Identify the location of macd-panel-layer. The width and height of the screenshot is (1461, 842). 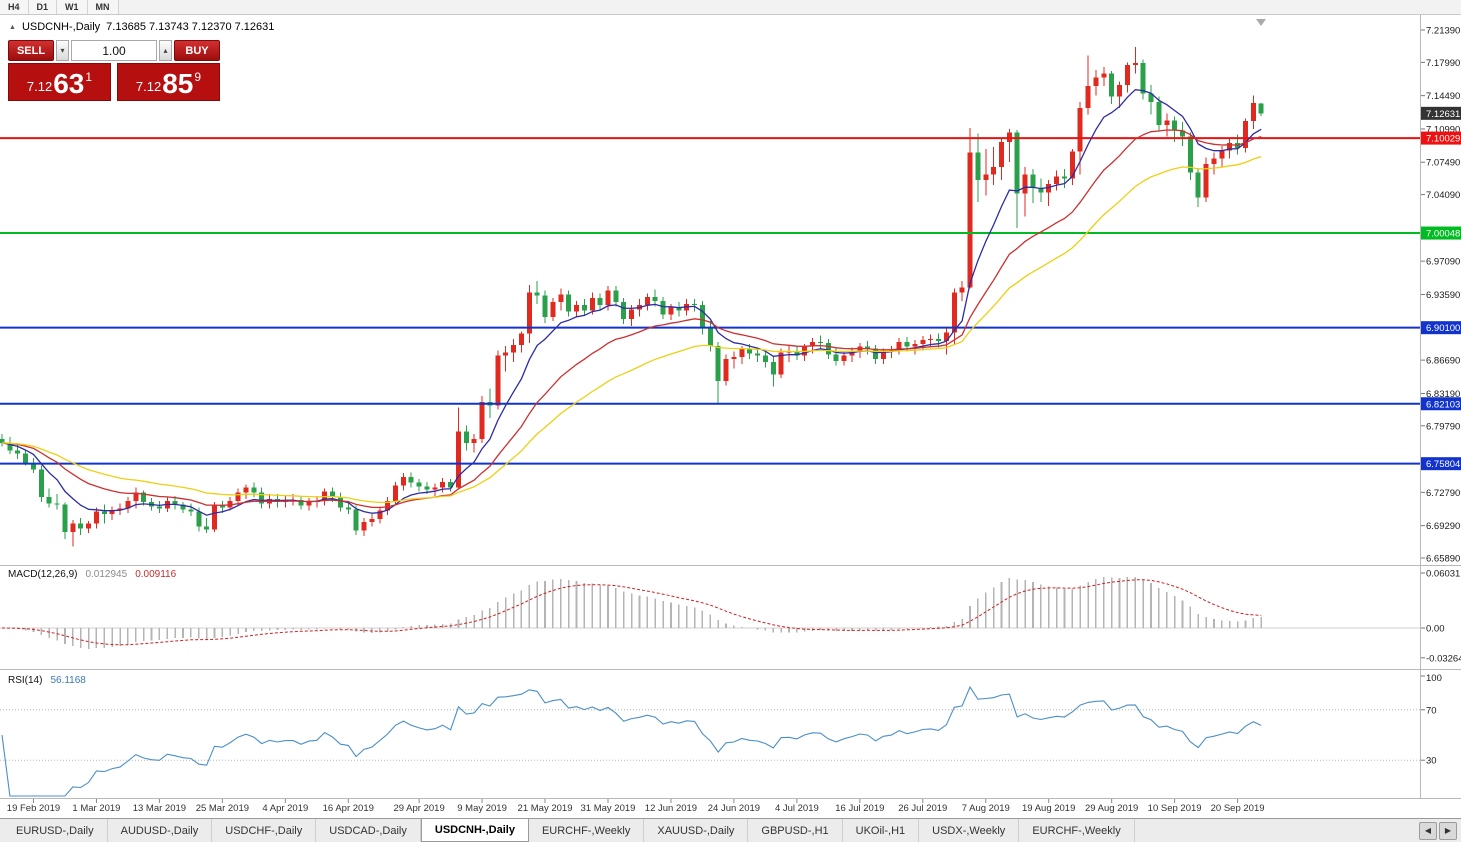
(635, 612).